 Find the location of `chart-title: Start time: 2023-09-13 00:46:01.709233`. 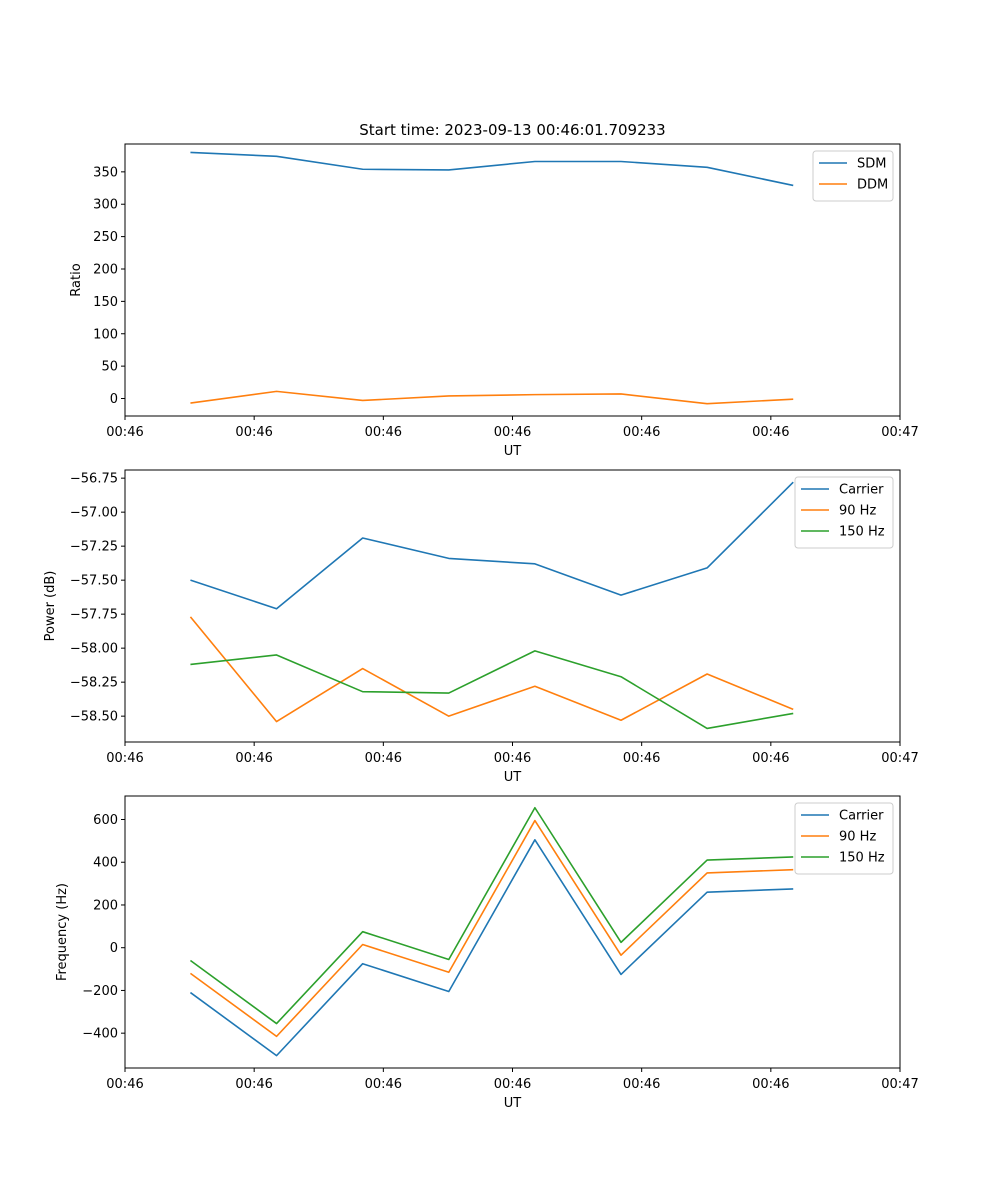

chart-title: Start time: 2023-09-13 00:46:01.709233 is located at coordinates (512, 130).